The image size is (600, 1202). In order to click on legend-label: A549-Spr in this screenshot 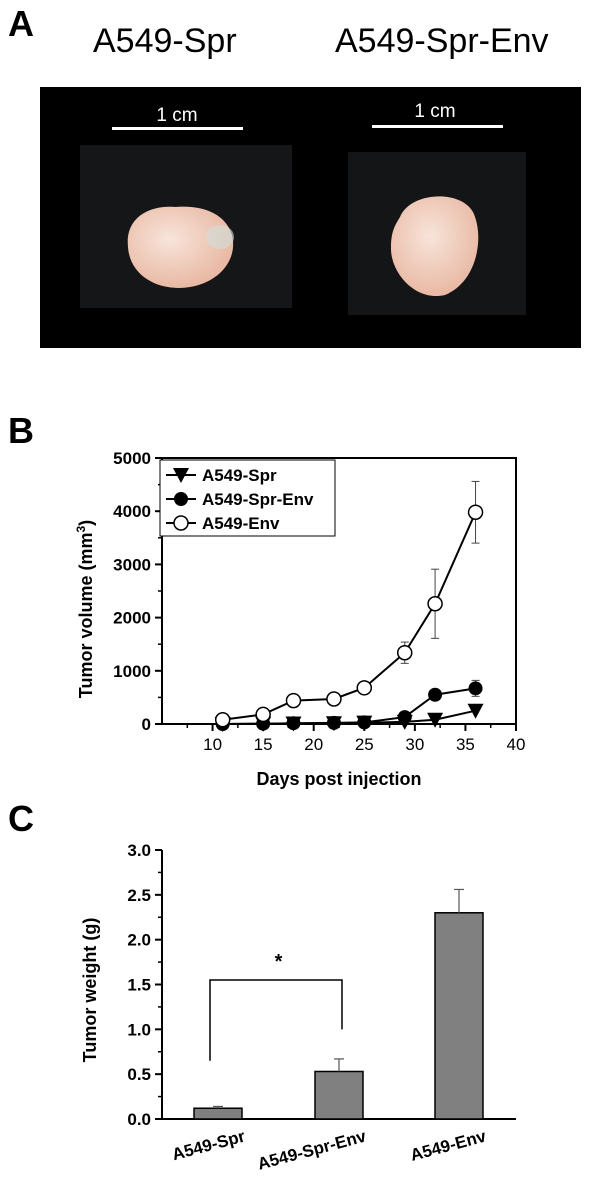, I will do `click(239, 475)`.